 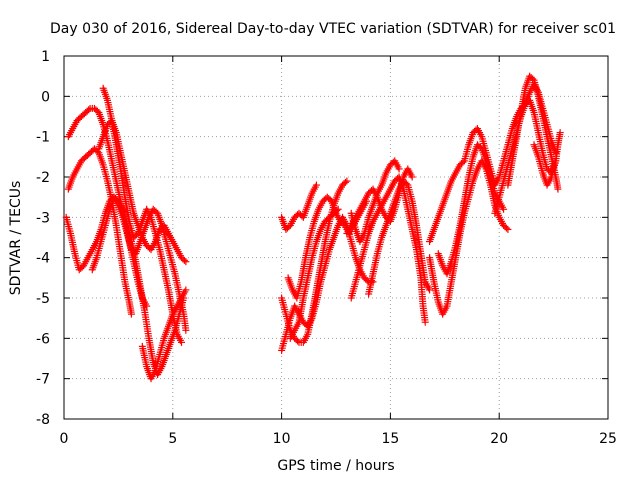 I want to click on y-axis-label: SDTVAR / TECUs, so click(x=16, y=238).